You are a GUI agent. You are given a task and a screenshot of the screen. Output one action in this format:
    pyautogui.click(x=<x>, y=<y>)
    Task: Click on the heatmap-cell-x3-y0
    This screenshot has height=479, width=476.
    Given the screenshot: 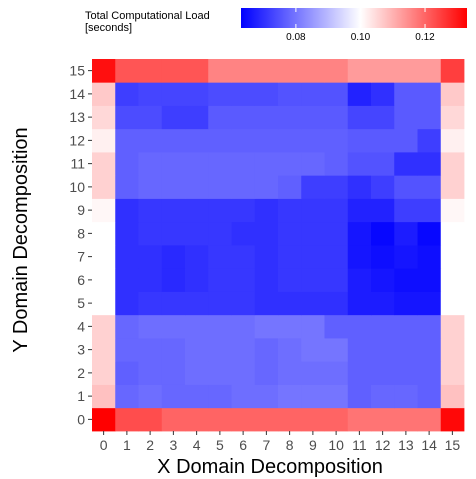 What is the action you would take?
    pyautogui.click(x=173, y=419)
    